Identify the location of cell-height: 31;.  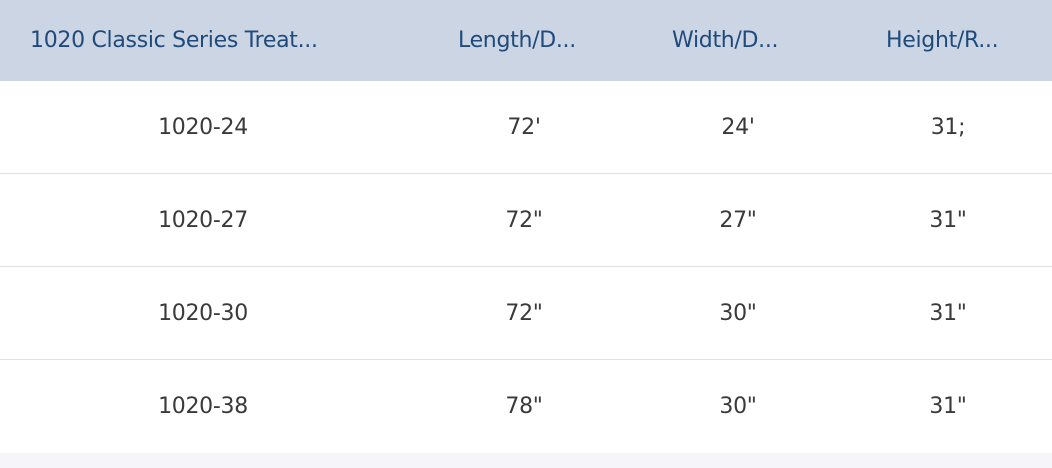
(948, 127).